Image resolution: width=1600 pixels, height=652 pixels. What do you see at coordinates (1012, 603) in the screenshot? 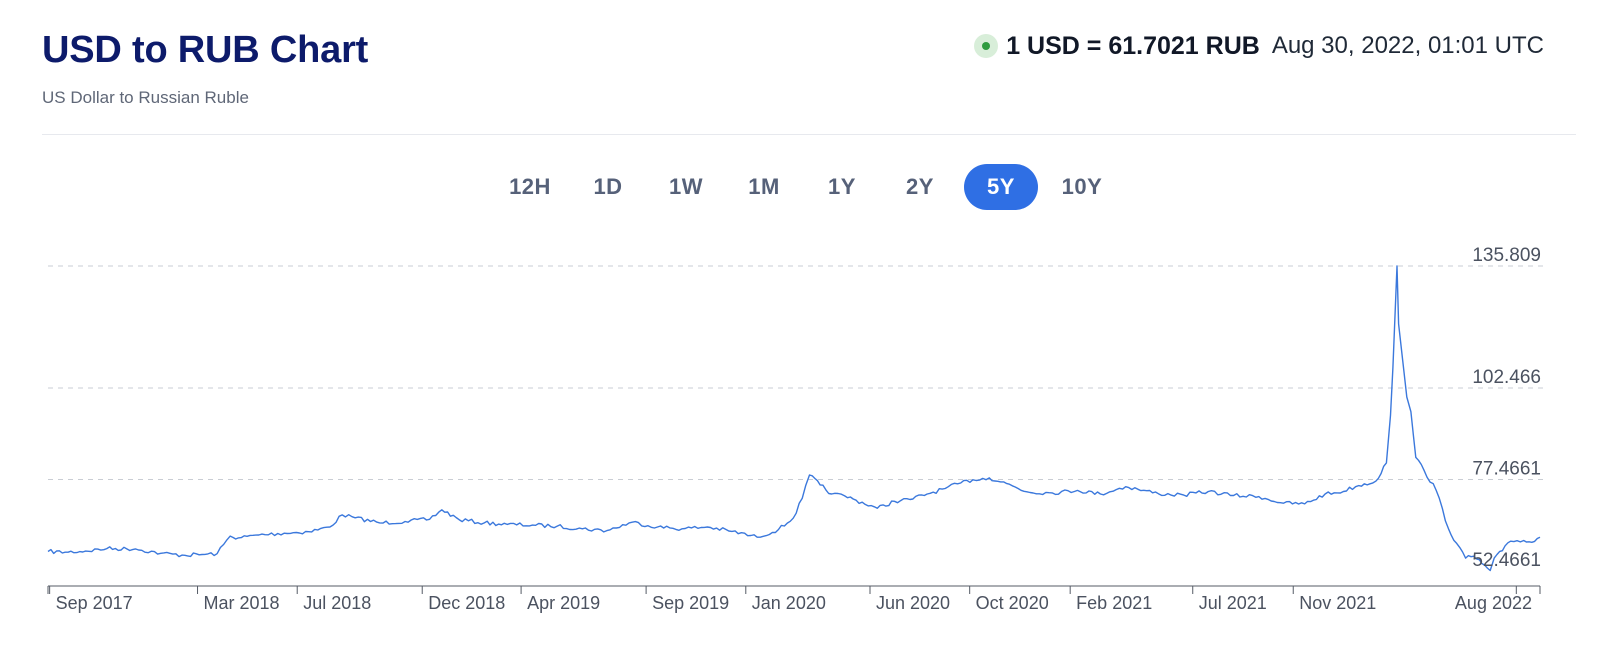
I see `x-tick-label: Oct 2020` at bounding box center [1012, 603].